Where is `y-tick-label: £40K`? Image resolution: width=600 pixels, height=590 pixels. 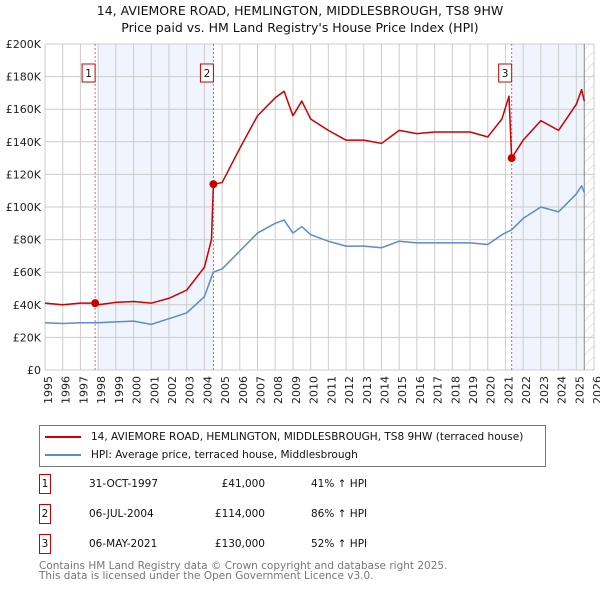 y-tick-label: £40K is located at coordinates (27, 305).